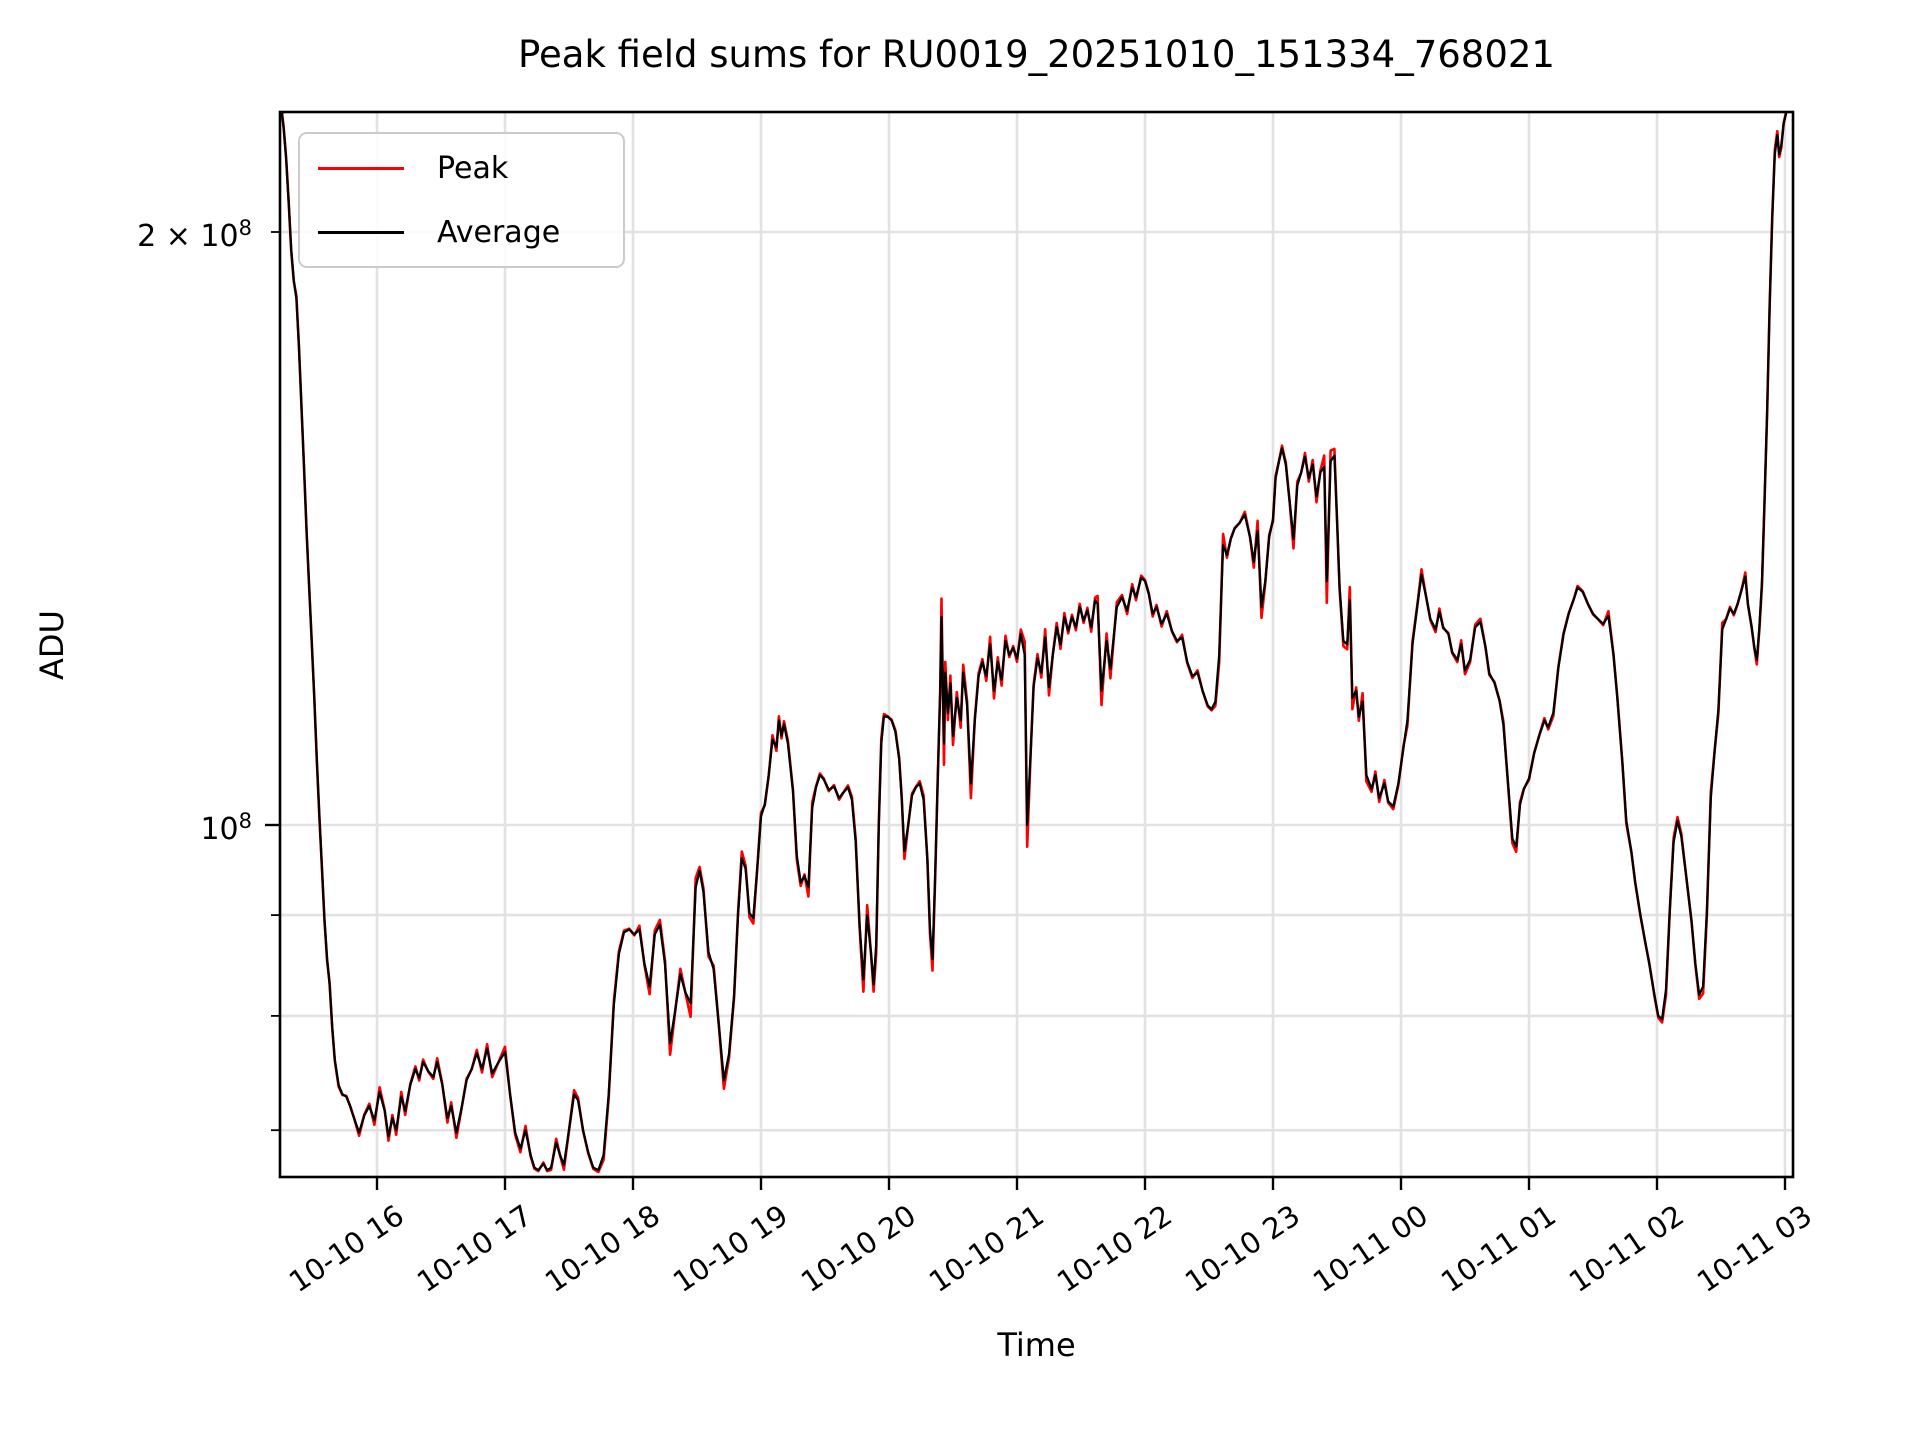  I want to click on y-tick-2e8-exponent: 8, so click(245, 228).